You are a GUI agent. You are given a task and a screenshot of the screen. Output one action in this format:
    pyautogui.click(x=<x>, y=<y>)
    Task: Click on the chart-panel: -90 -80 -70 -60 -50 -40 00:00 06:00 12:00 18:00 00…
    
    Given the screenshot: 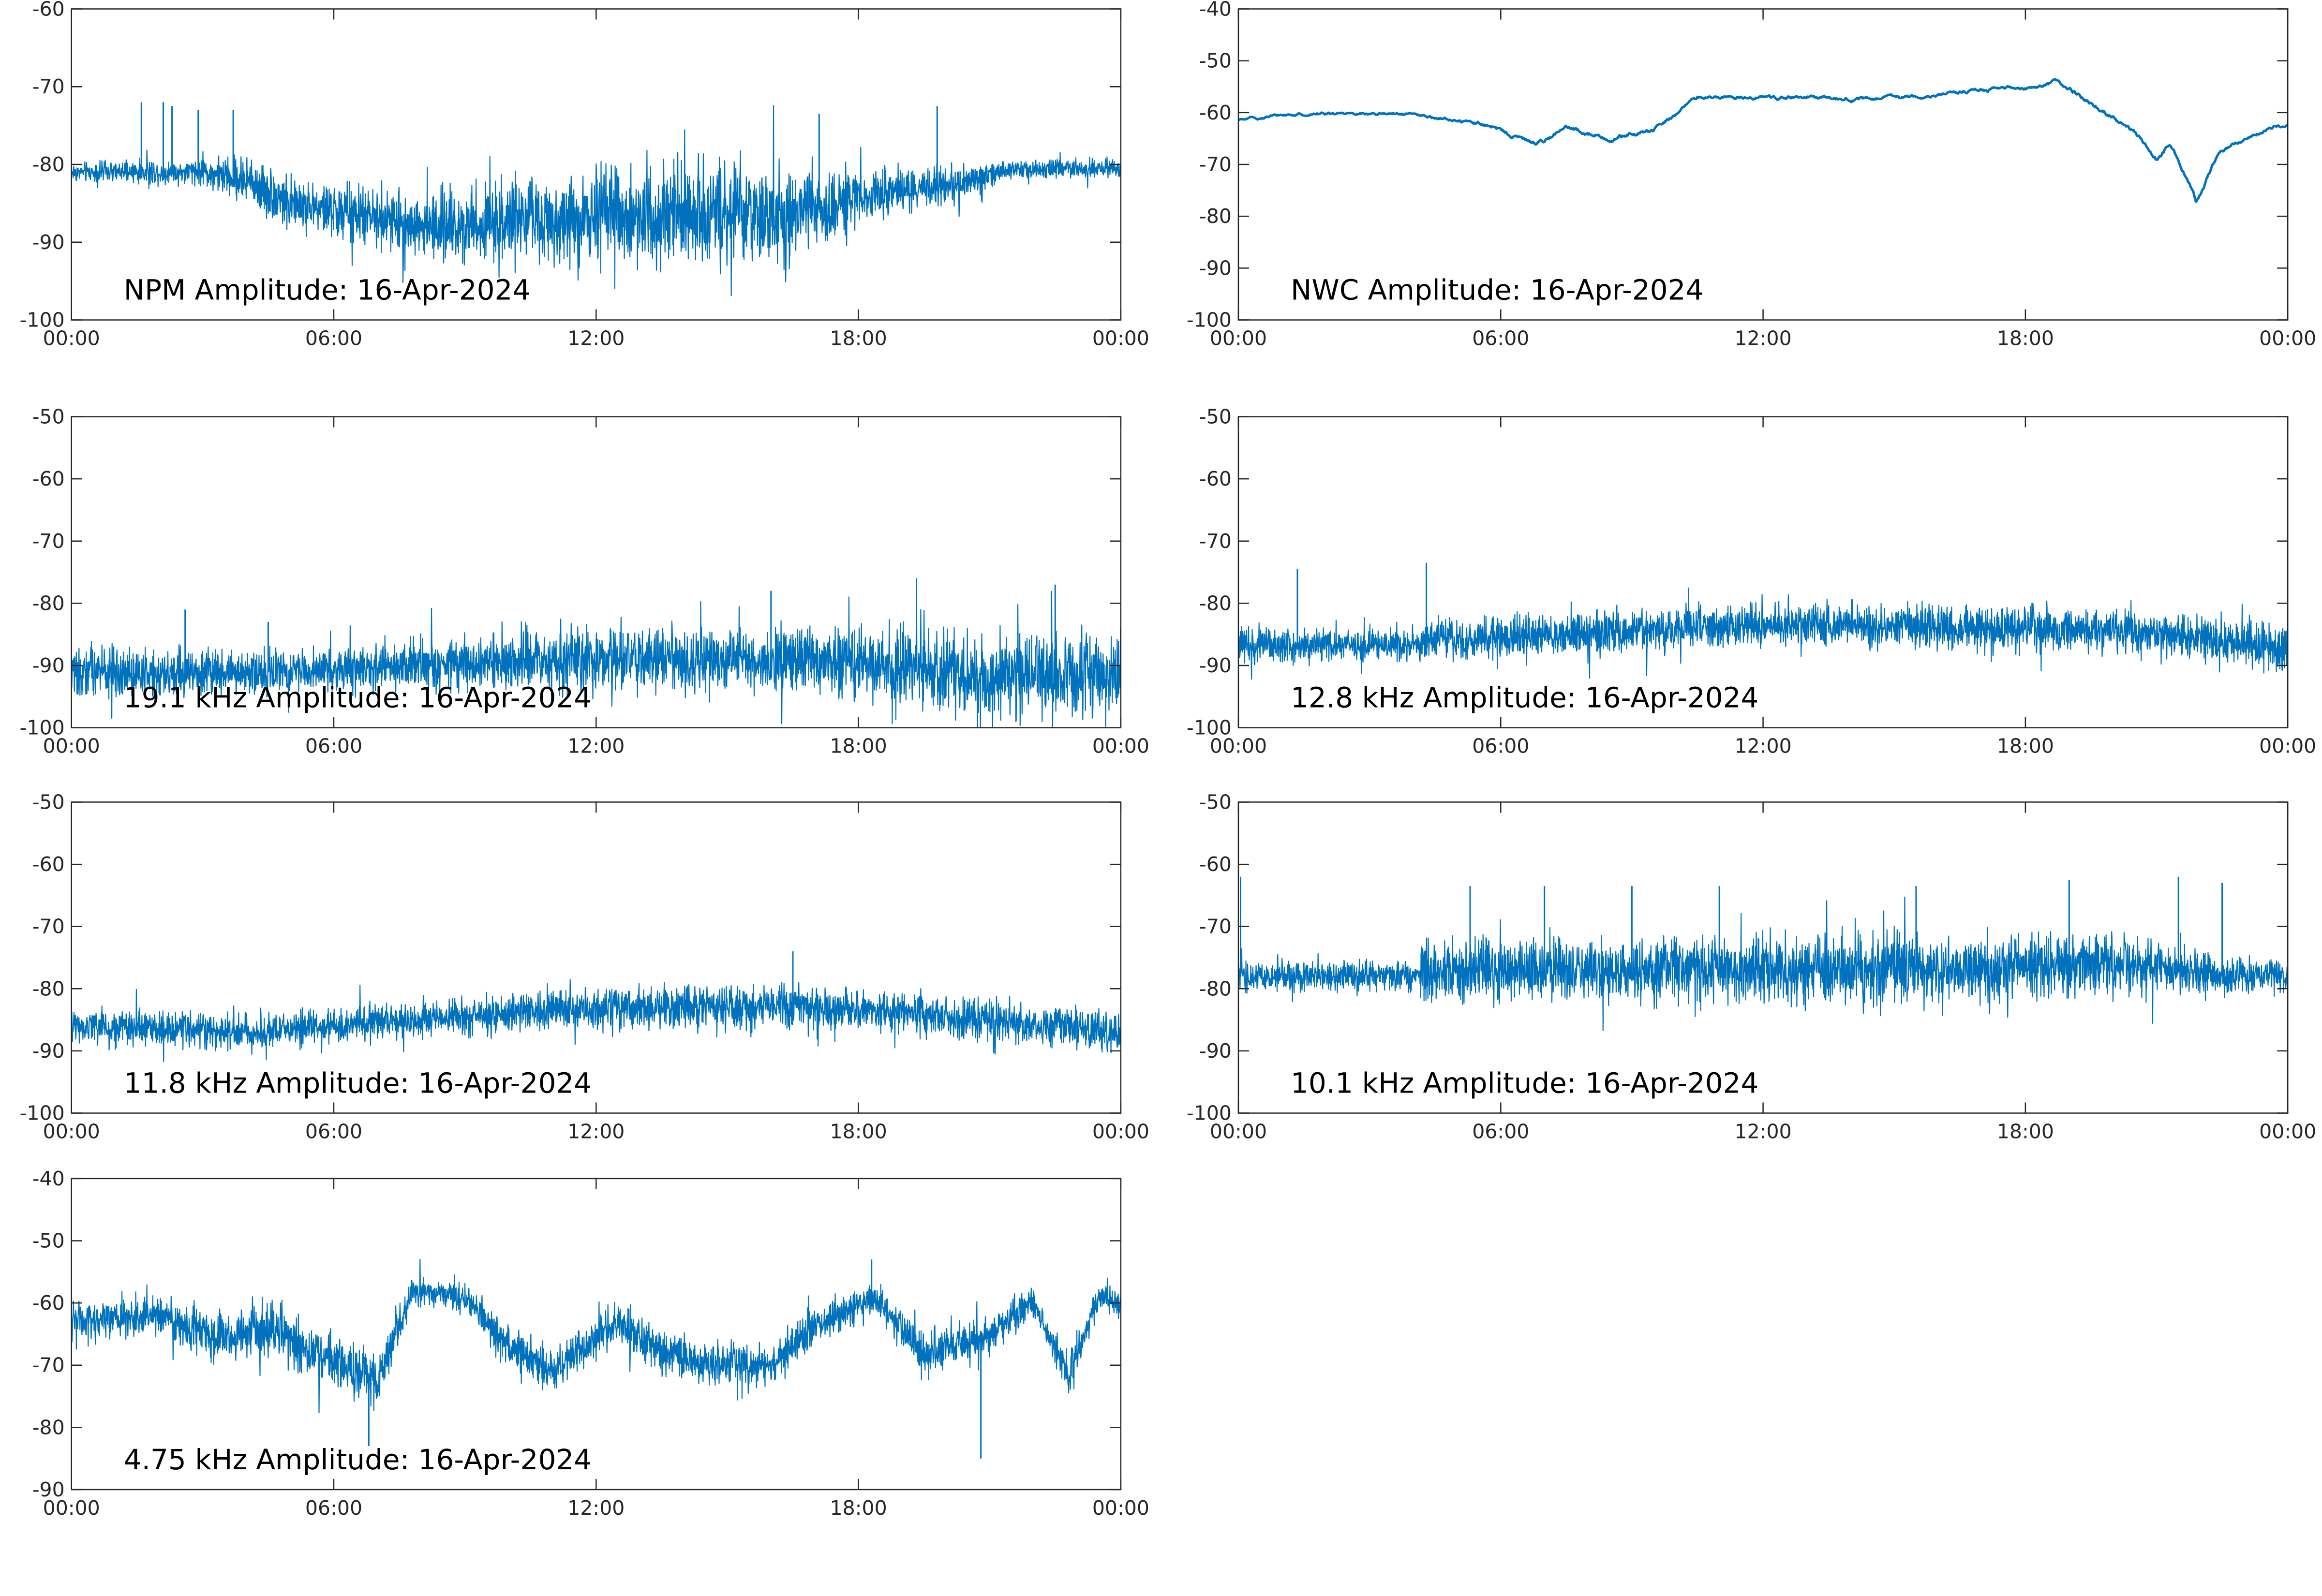 What is the action you would take?
    pyautogui.click(x=590, y=1343)
    